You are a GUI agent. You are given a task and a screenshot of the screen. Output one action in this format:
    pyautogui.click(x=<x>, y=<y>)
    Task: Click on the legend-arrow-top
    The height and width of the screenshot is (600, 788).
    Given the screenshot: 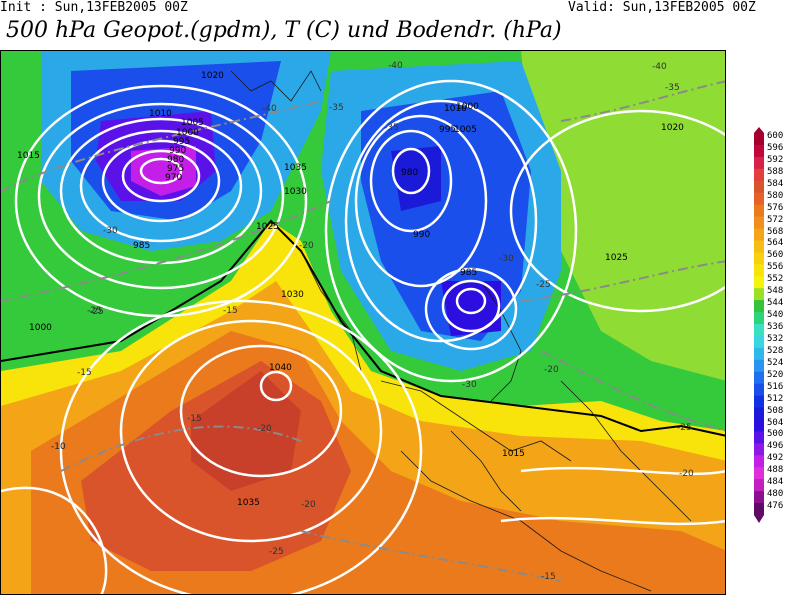 What is the action you would take?
    pyautogui.click(x=759, y=130)
    